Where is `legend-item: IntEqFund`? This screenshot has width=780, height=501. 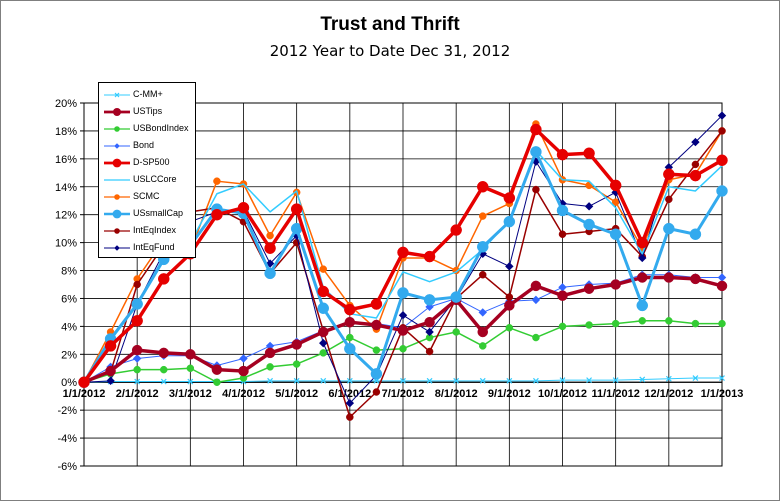
legend-item: IntEqFund is located at coordinates (147, 248).